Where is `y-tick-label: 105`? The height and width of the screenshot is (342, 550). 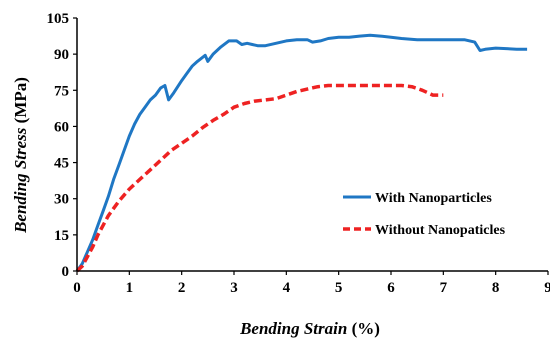 y-tick-label: 105 is located at coordinates (58, 19).